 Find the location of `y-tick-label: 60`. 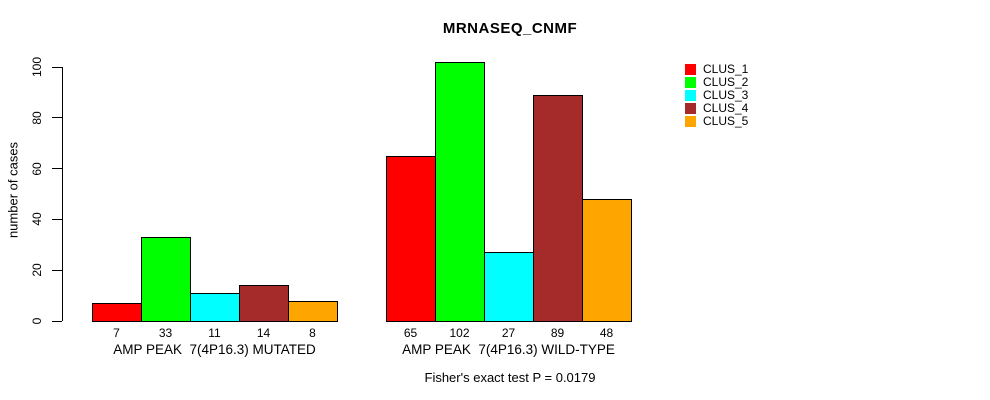

y-tick-label: 60 is located at coordinates (37, 168).